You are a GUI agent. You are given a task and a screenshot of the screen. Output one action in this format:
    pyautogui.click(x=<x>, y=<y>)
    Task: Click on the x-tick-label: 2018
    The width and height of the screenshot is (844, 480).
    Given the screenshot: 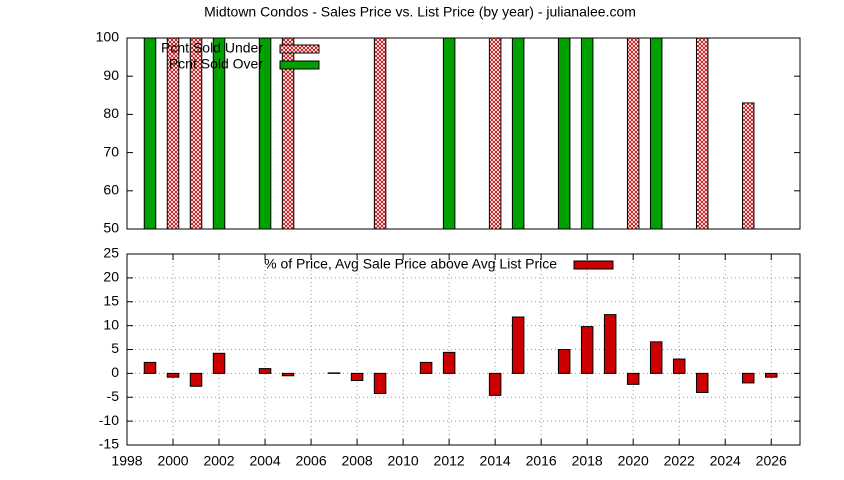 What is the action you would take?
    pyautogui.click(x=587, y=461)
    